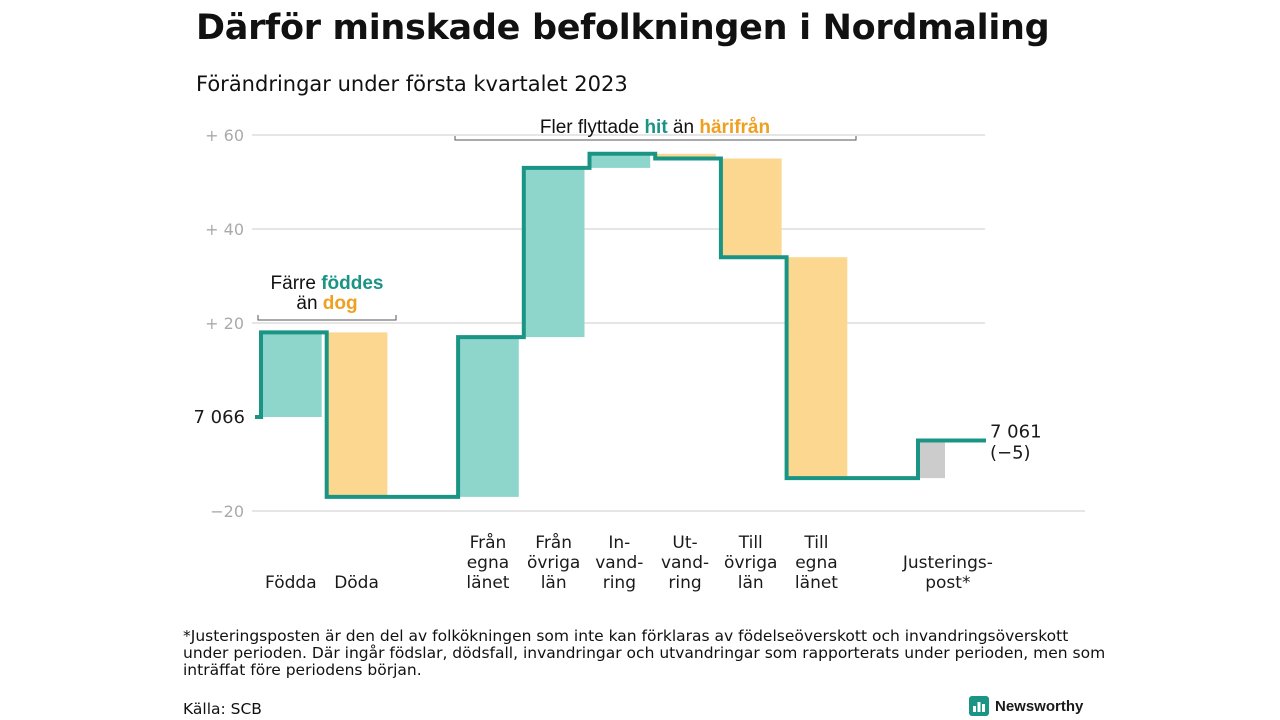 This screenshot has width=1280, height=720. Describe the element at coordinates (224, 229) in the screenshot. I see `y-tick-label: + 40` at that location.